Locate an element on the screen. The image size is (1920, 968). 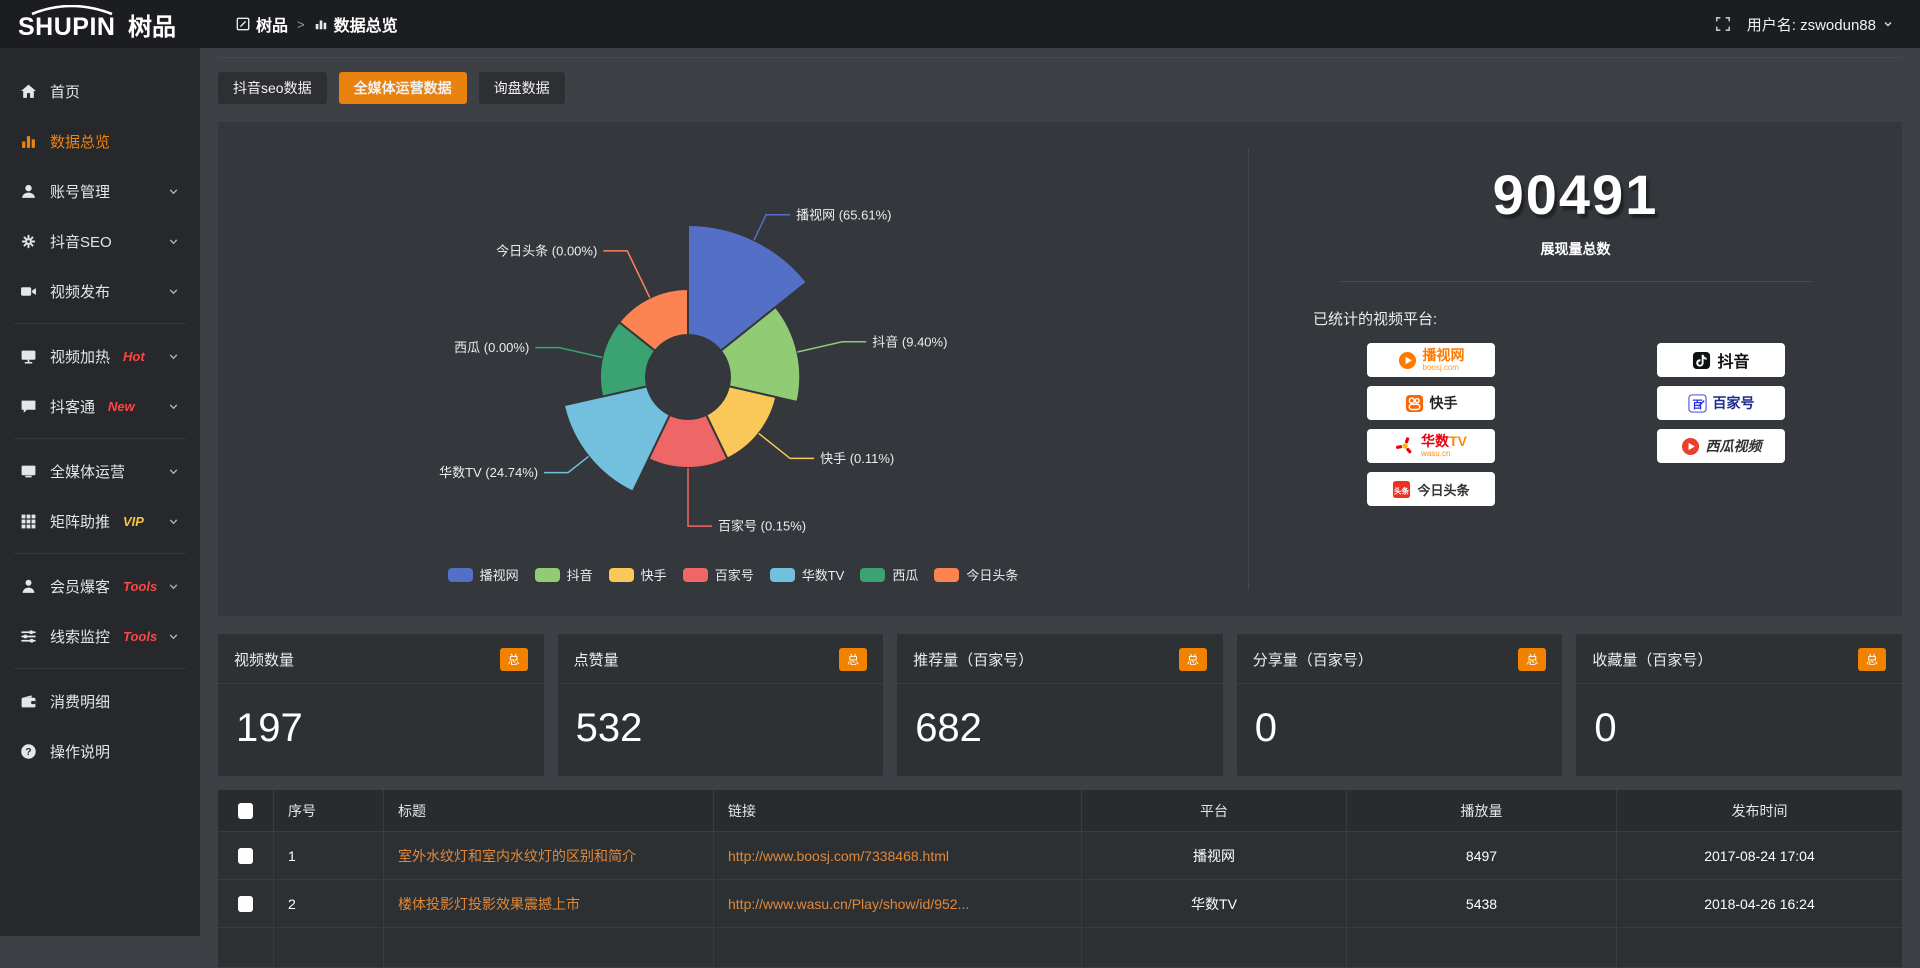
tab-media-operation-data: 全媒体运营数据 is located at coordinates (402, 88).